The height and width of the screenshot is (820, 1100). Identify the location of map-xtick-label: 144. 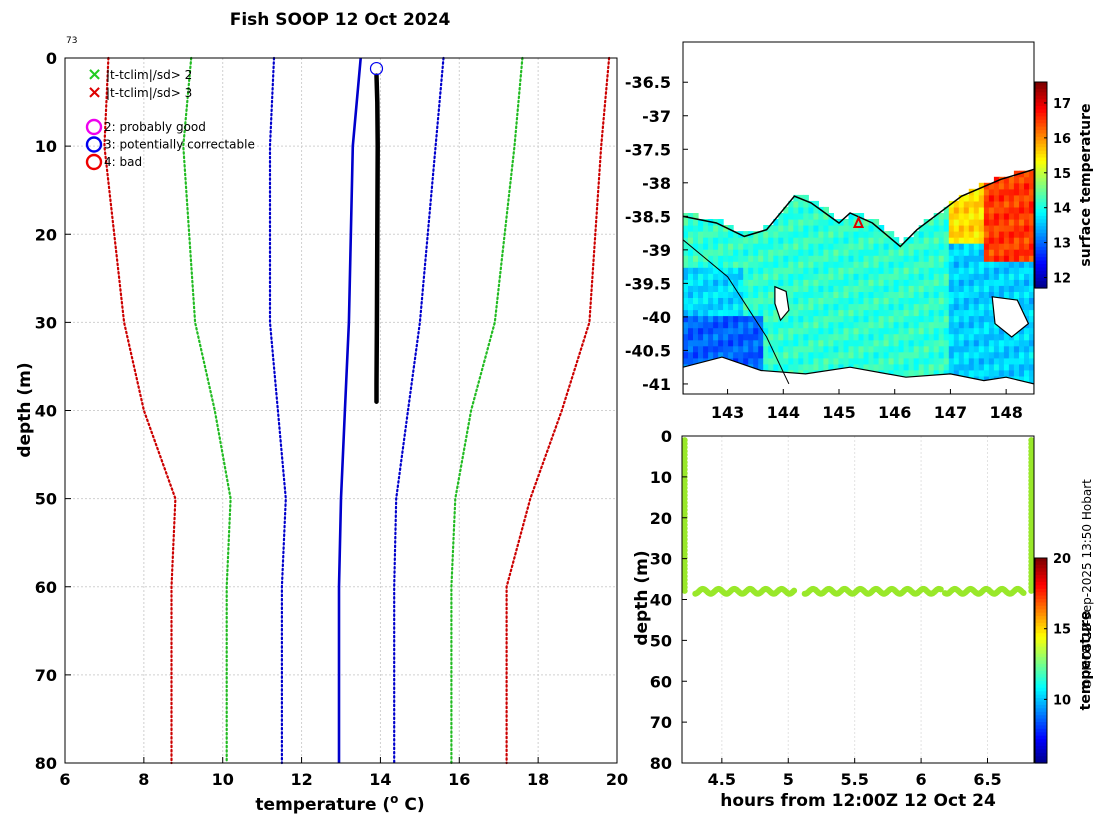
(783, 412).